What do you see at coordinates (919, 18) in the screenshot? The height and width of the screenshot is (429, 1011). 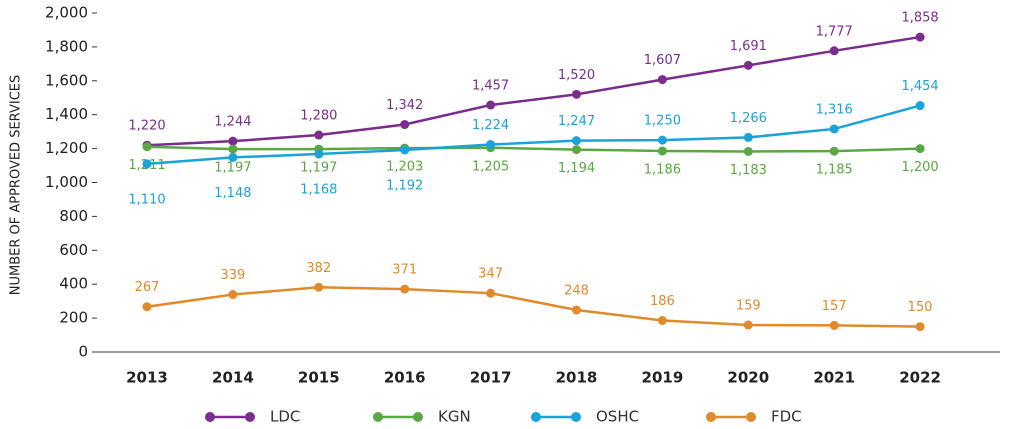 I see `data-label: 1,858` at bounding box center [919, 18].